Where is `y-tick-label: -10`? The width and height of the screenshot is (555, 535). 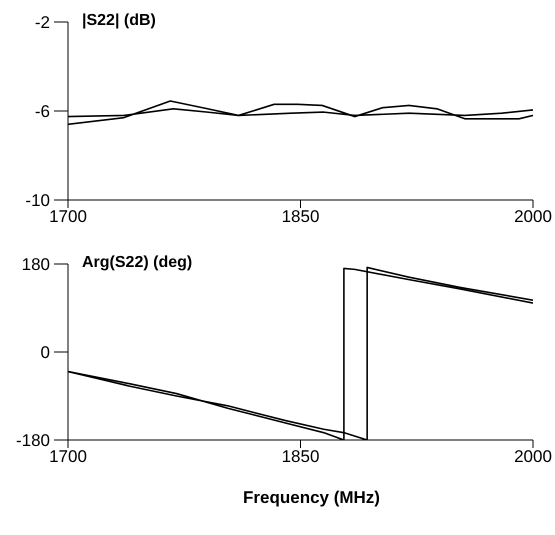
y-tick-label: -10 is located at coordinates (37, 200).